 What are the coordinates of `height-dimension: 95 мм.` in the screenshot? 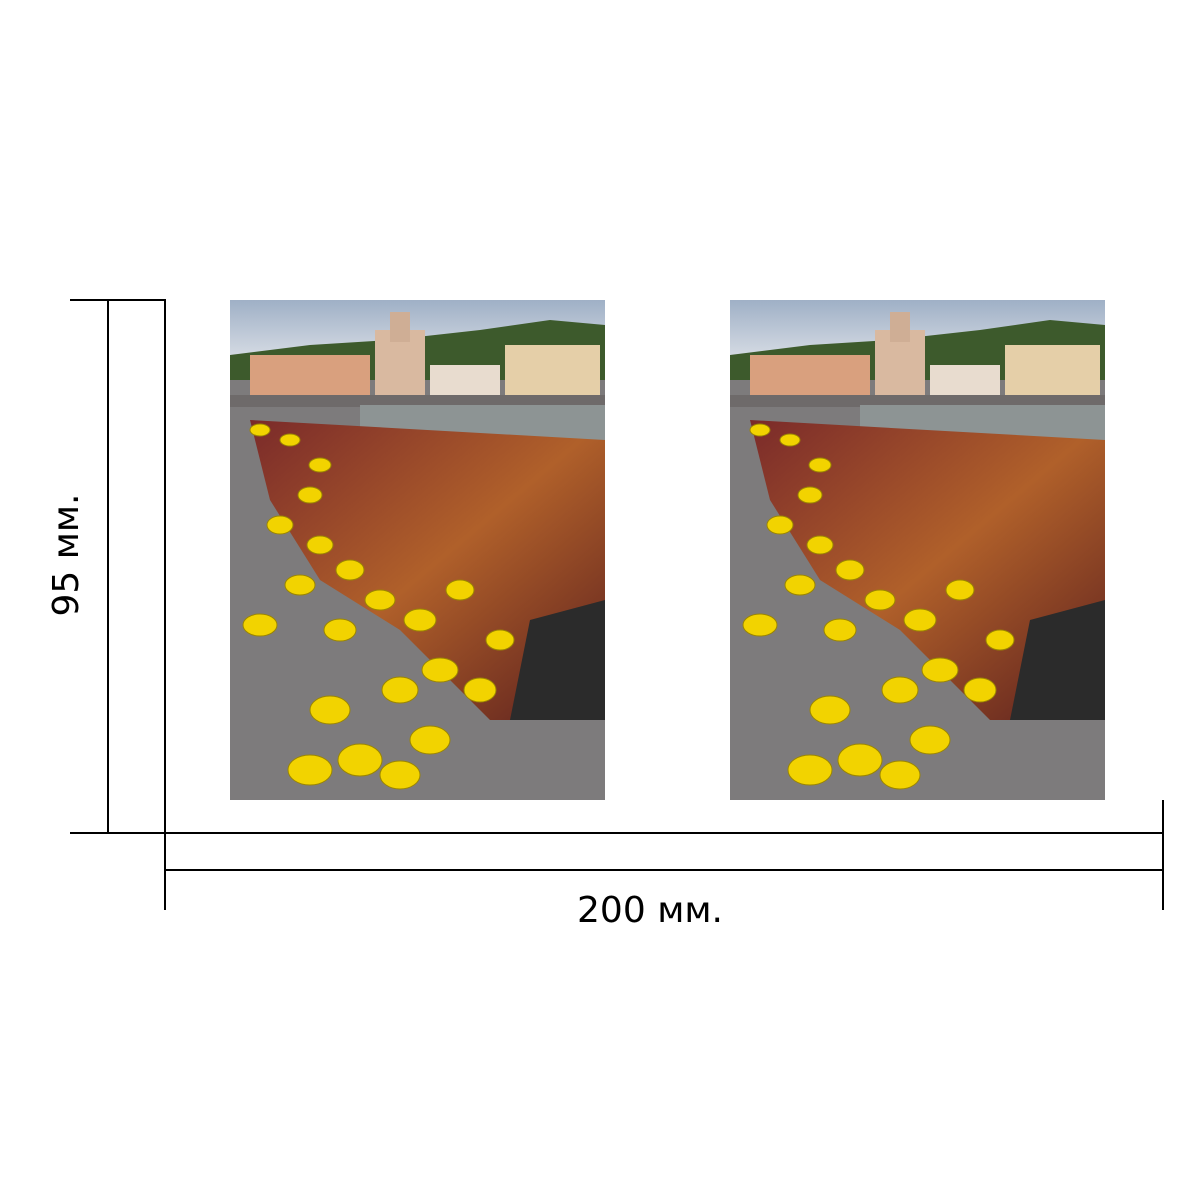 It's located at (106, 566).